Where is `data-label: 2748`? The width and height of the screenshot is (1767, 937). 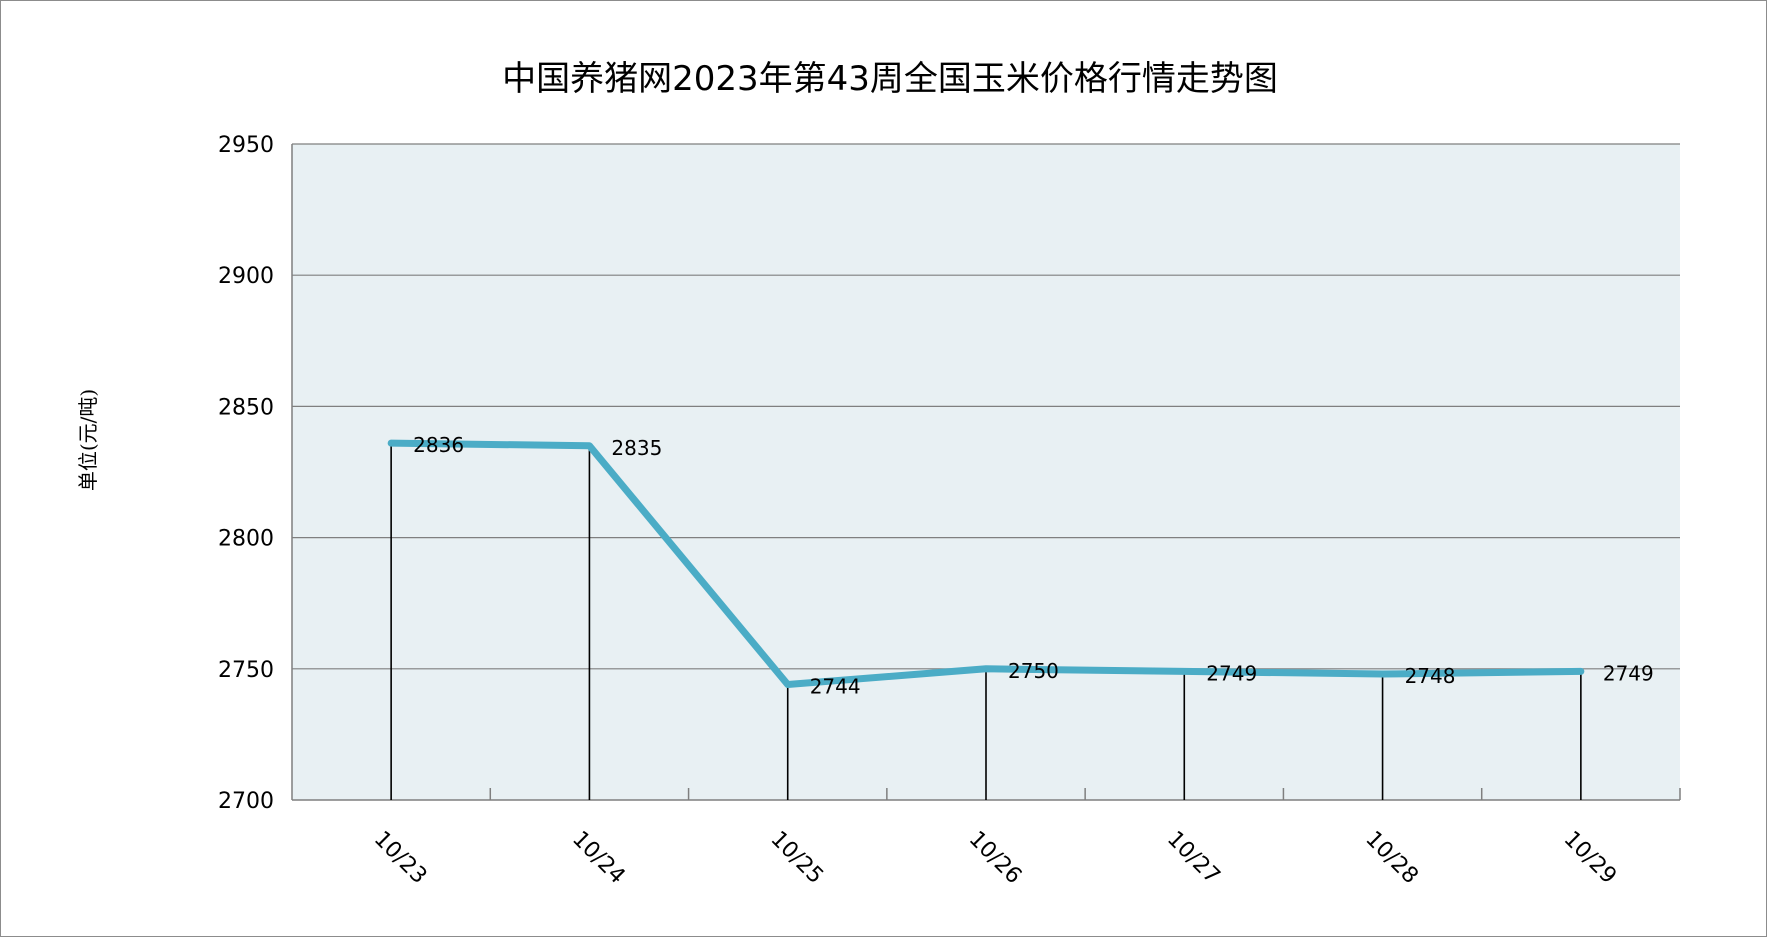
data-label: 2748 is located at coordinates (1430, 676).